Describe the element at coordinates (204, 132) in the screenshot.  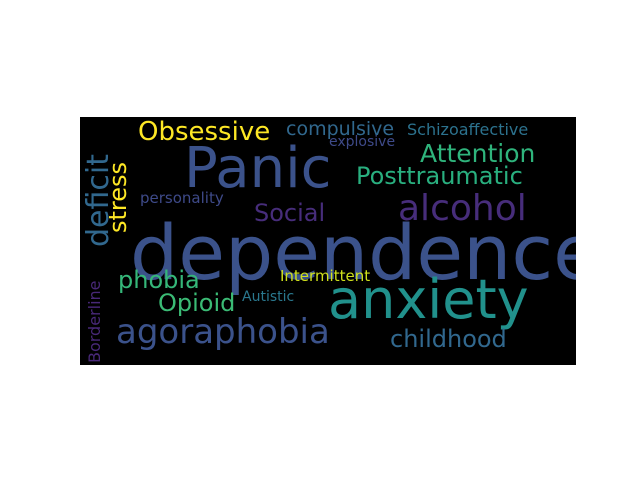
I see `word-obsessive: Obsessive` at that location.